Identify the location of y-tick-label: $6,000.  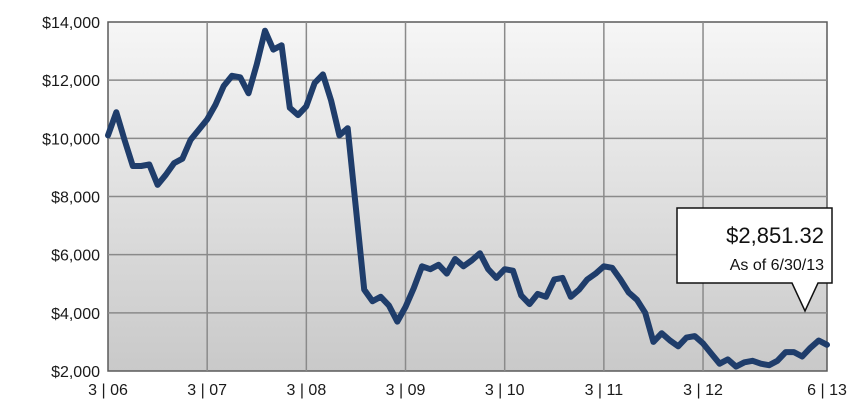
(75, 256).